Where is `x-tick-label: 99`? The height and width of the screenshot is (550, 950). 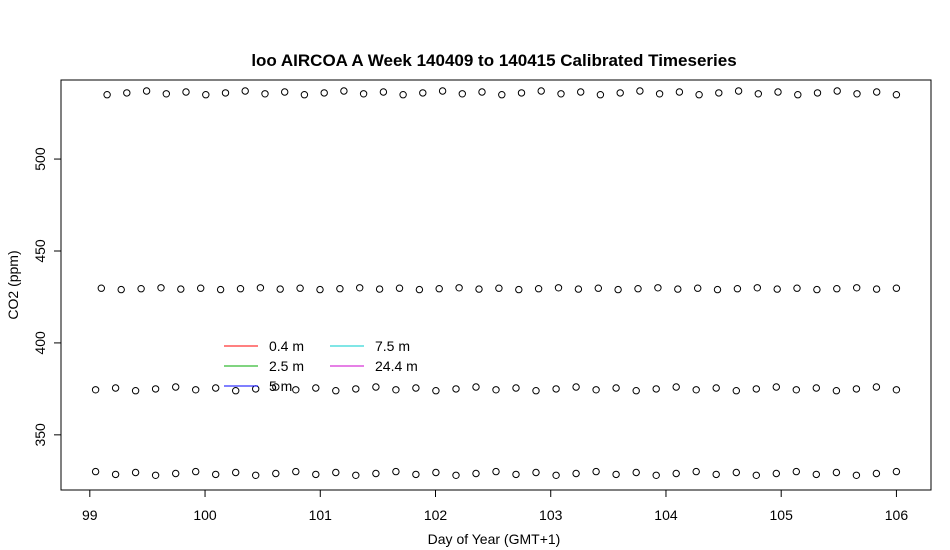
x-tick-label: 99 is located at coordinates (90, 515).